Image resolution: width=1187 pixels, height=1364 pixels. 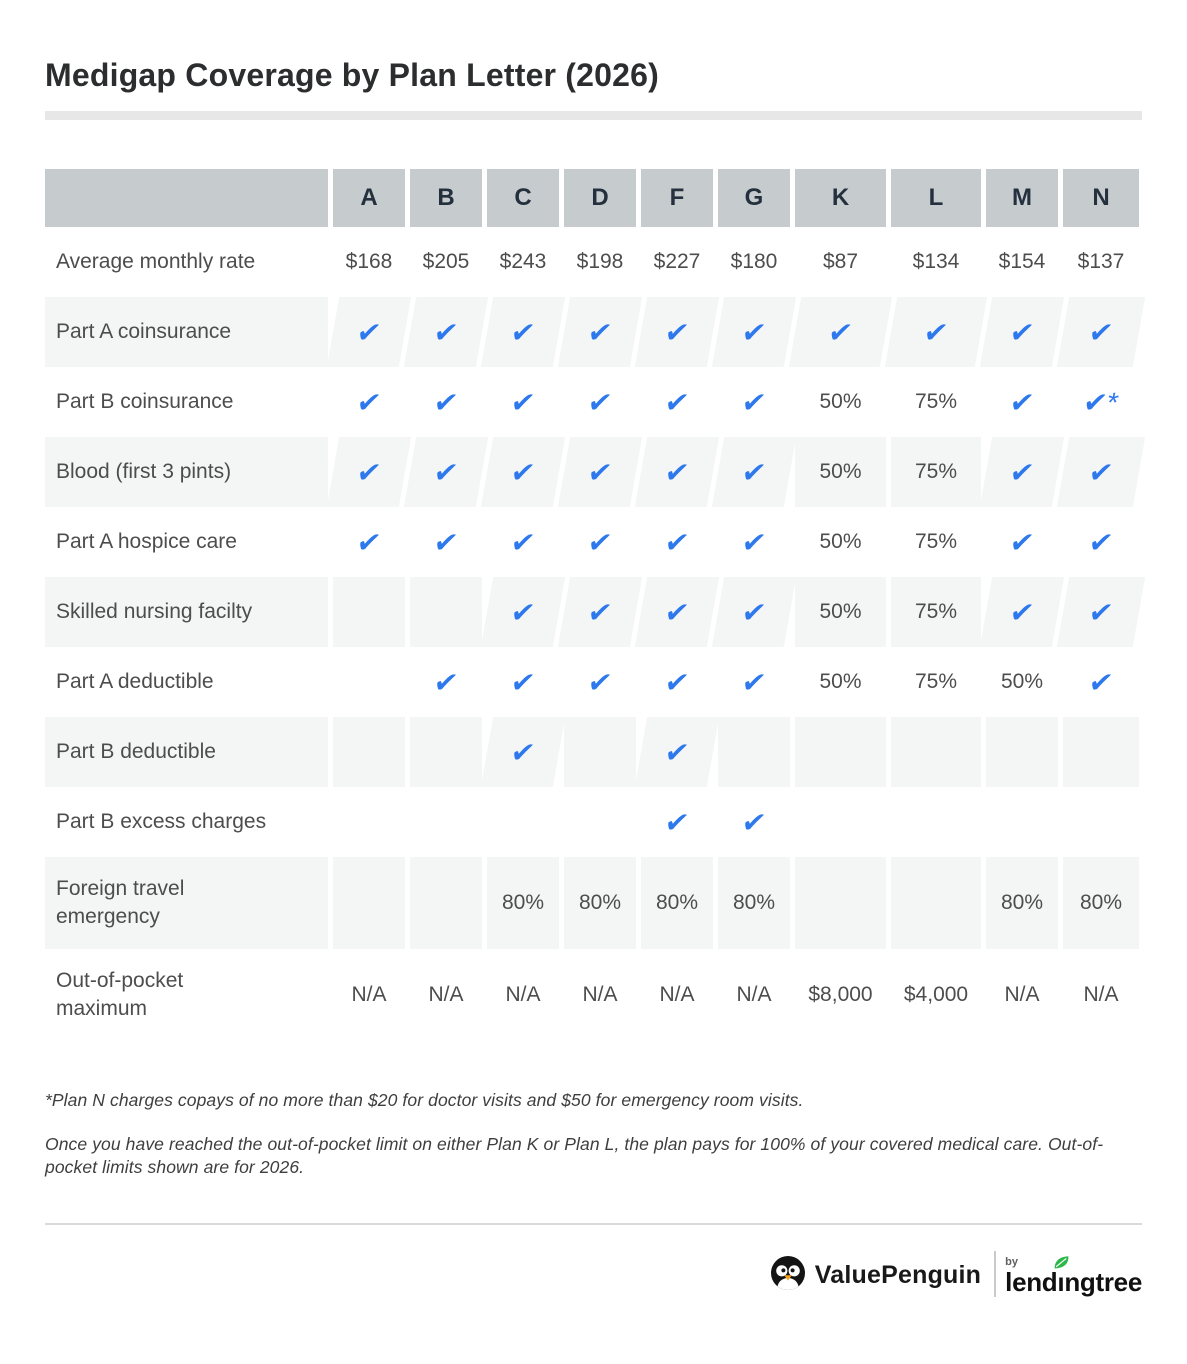 I want to click on table-cell: $4,000, so click(x=936, y=995).